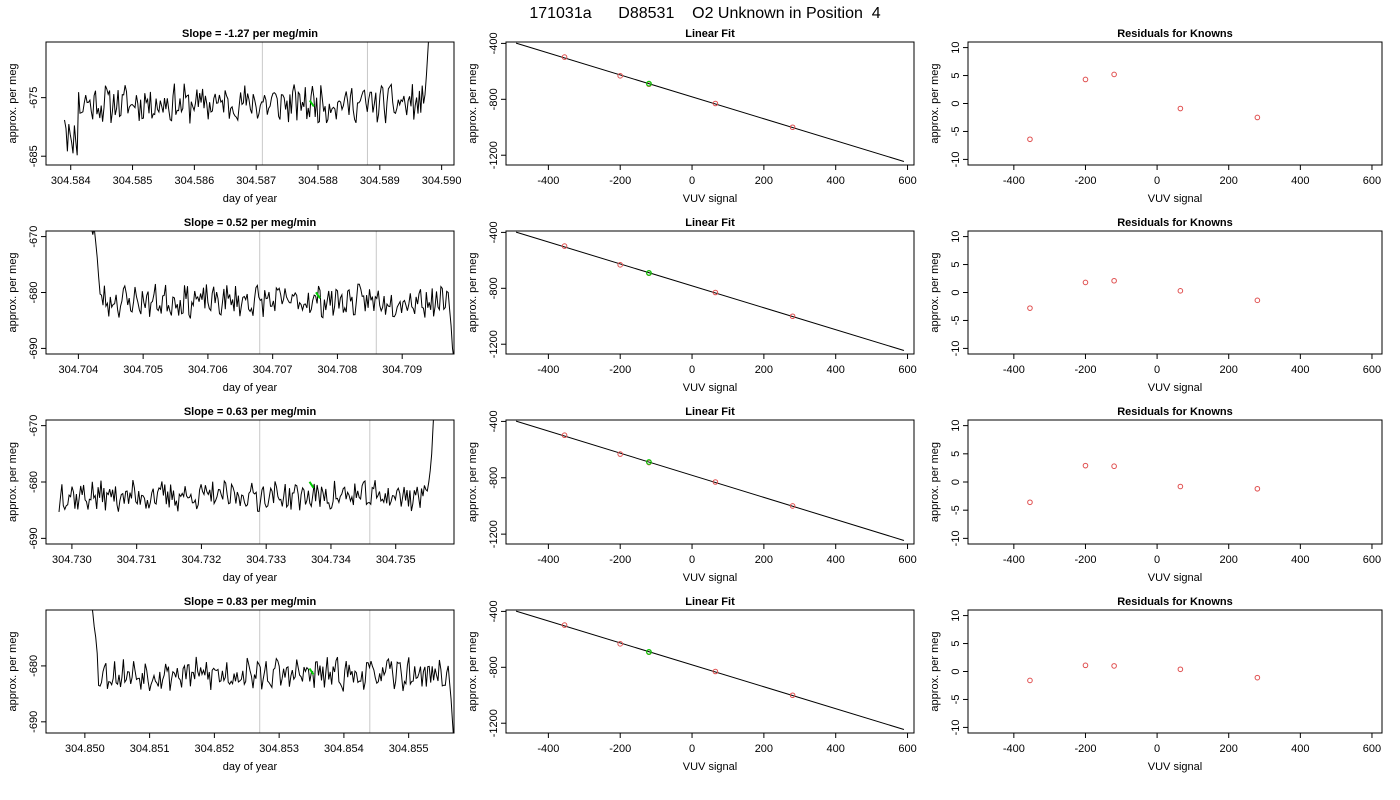  What do you see at coordinates (250, 223) in the screenshot?
I see `panel-title: Slope = 0.52 per meg/min` at bounding box center [250, 223].